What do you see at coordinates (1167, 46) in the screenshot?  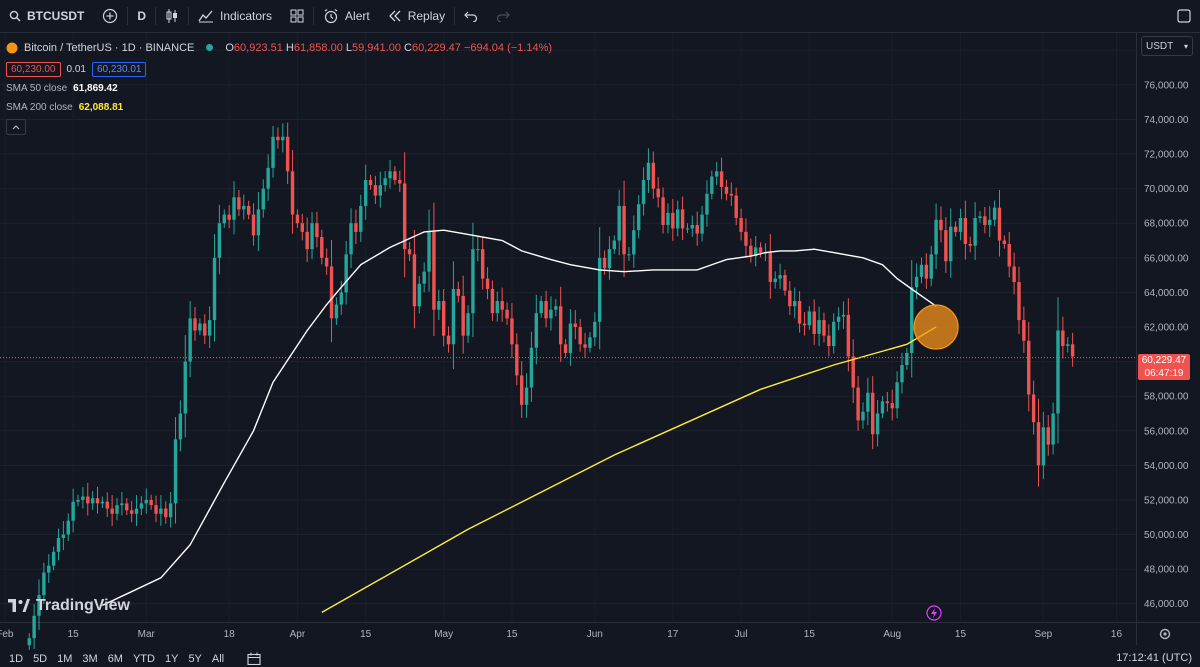 I see `currency-selector: USDT ▾` at bounding box center [1167, 46].